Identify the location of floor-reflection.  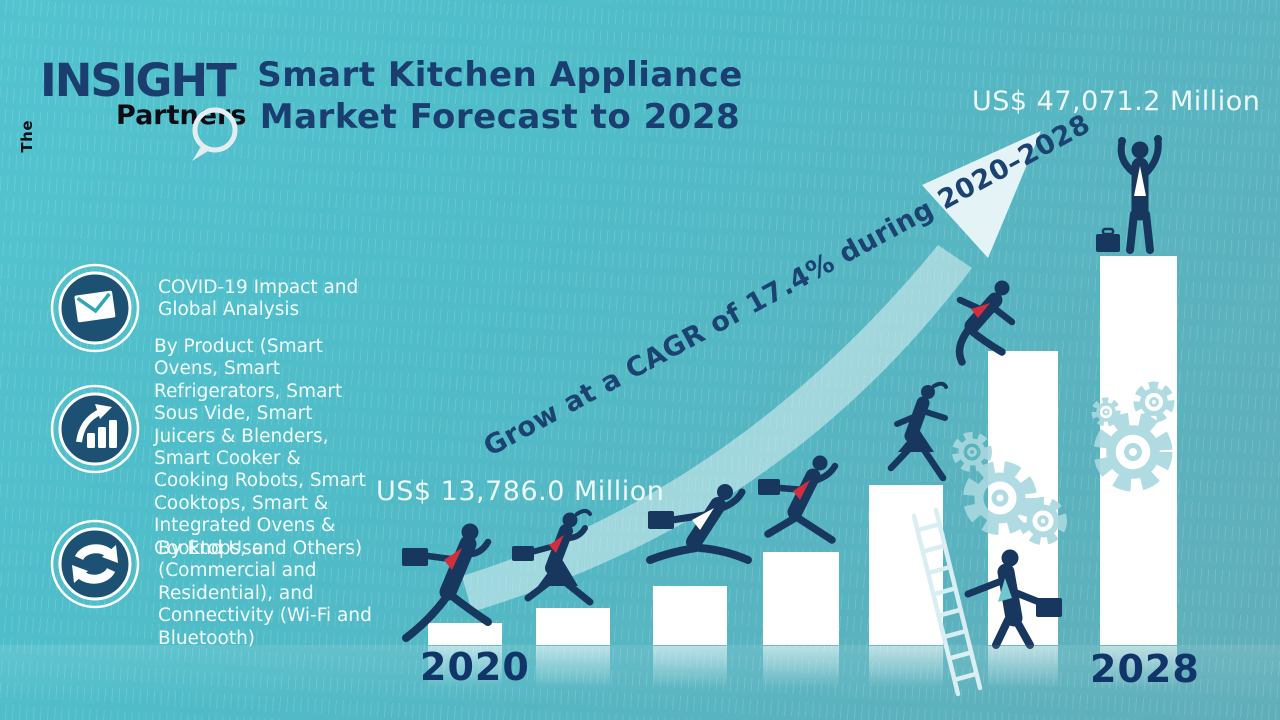
(640, 675).